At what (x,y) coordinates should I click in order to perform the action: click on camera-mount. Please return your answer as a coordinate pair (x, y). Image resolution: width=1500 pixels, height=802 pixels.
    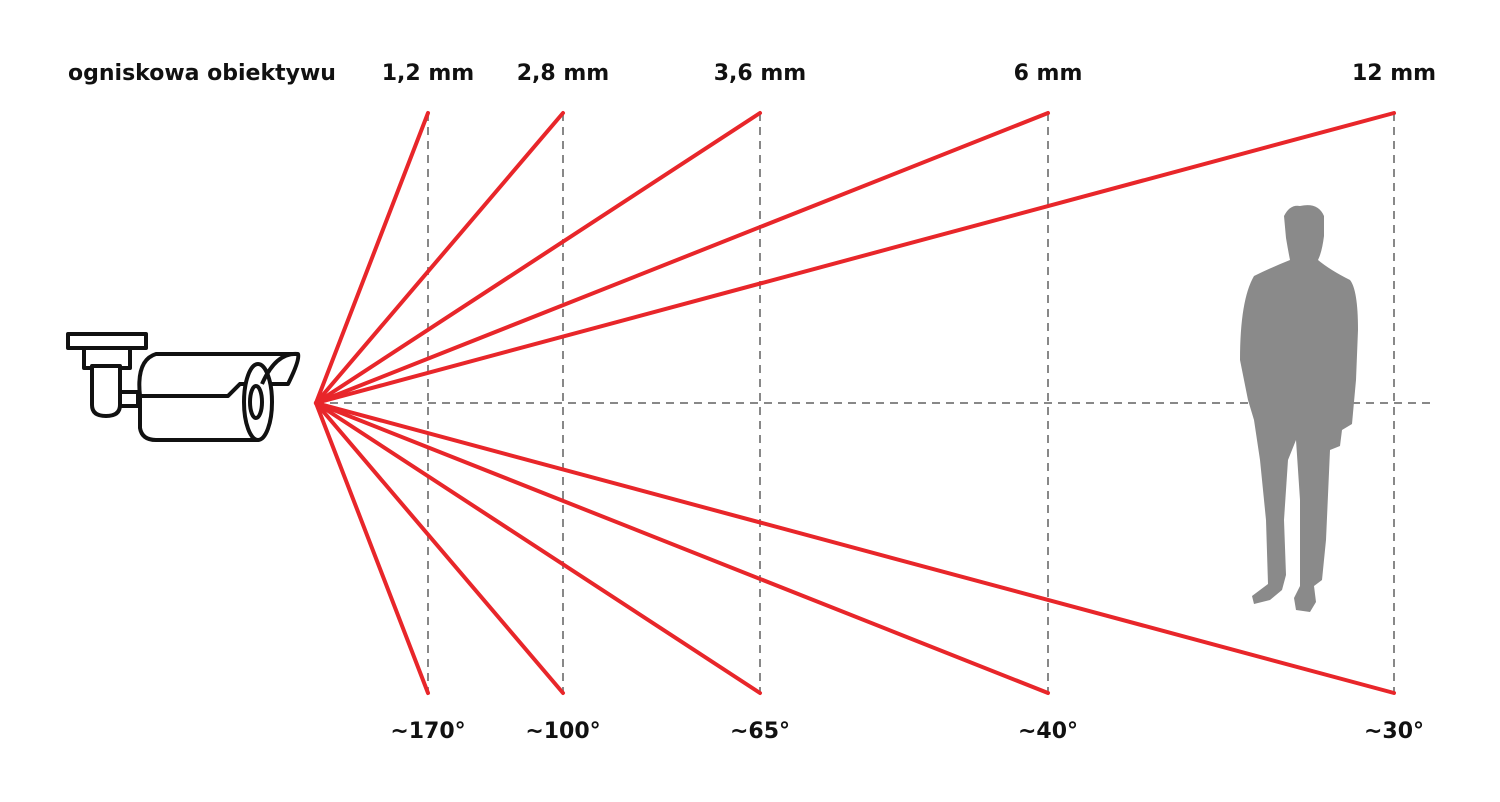
    Looking at the image, I should click on (106, 391).